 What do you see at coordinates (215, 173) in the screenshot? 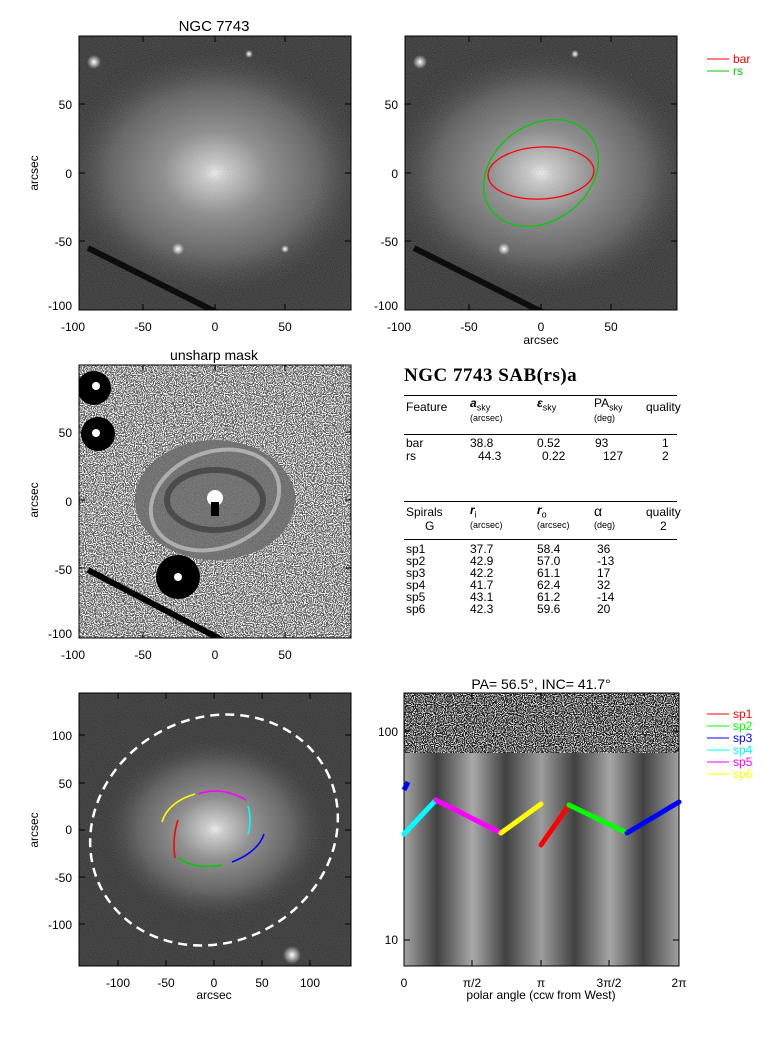
I see `panel-image-ngc7743` at bounding box center [215, 173].